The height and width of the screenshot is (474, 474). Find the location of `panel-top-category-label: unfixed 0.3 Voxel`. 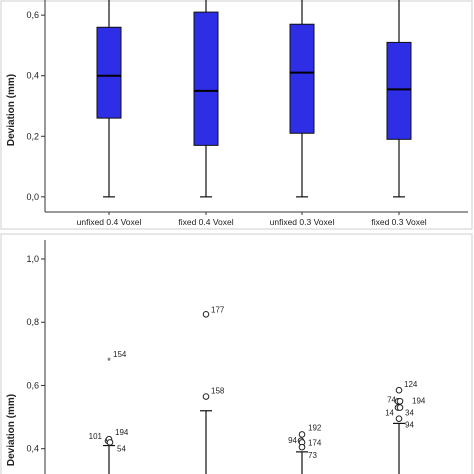

panel-top-category-label: unfixed 0.3 Voxel is located at coordinates (302, 222).